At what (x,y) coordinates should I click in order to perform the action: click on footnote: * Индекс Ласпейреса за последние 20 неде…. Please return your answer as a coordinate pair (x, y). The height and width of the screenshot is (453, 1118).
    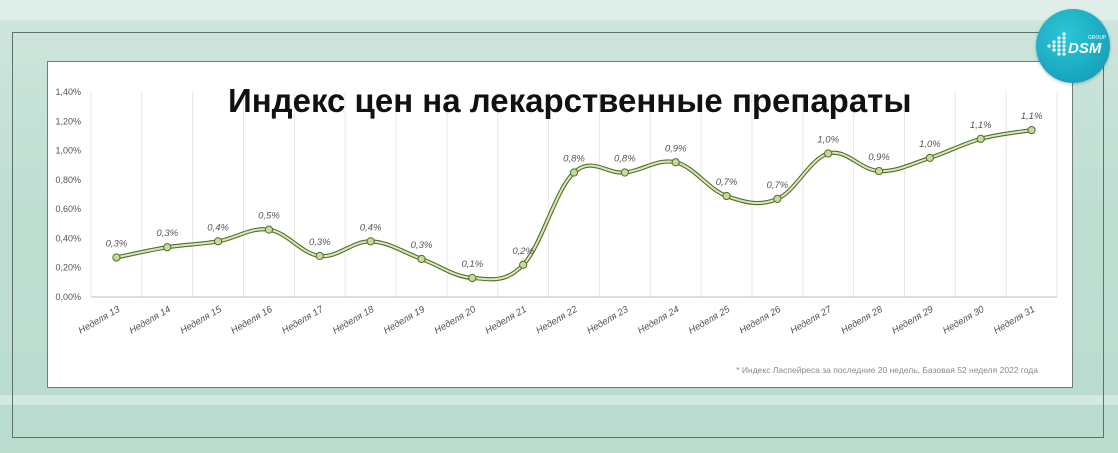
    Looking at the image, I should click on (887, 370).